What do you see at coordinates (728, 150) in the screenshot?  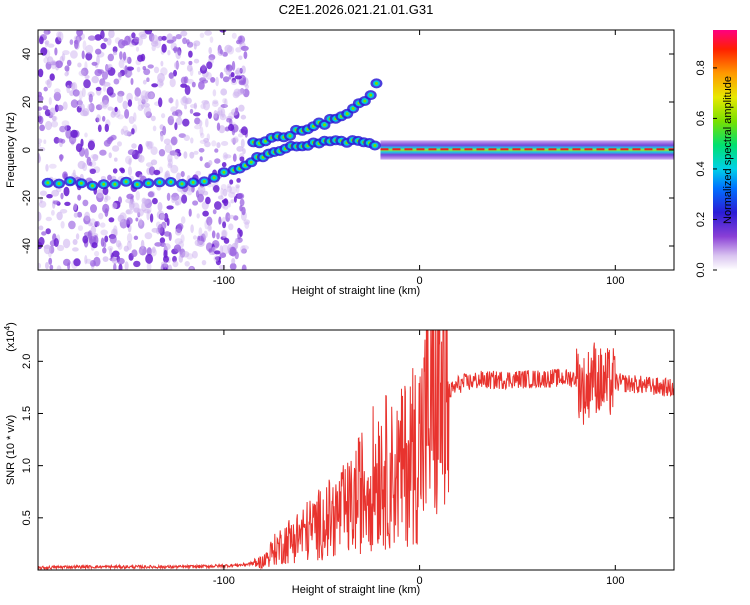 I see `colorbar-label: Normalized spectral amplitude` at bounding box center [728, 150].